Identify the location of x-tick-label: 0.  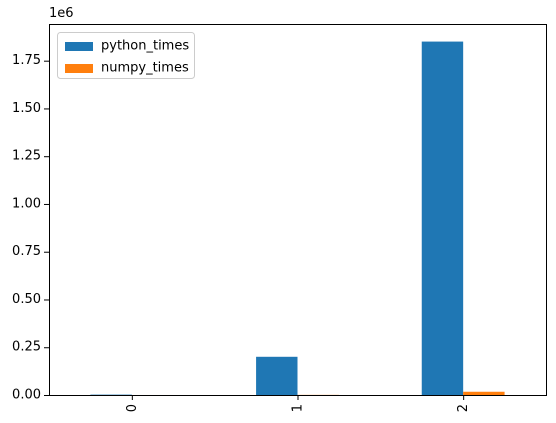
(132, 408).